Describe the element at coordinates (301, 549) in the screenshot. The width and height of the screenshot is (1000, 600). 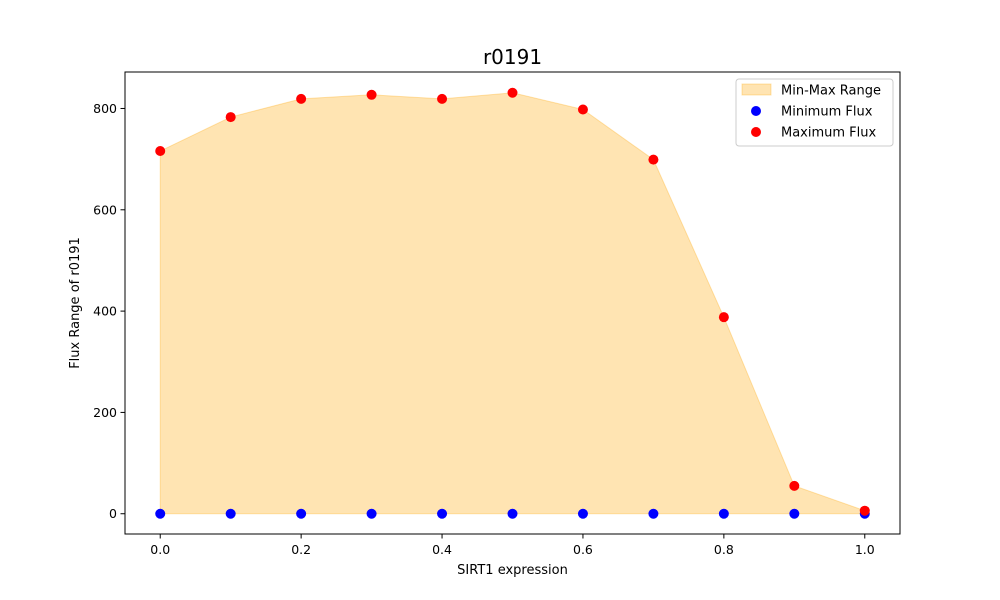
I see `x-tick-label: 0.2` at that location.